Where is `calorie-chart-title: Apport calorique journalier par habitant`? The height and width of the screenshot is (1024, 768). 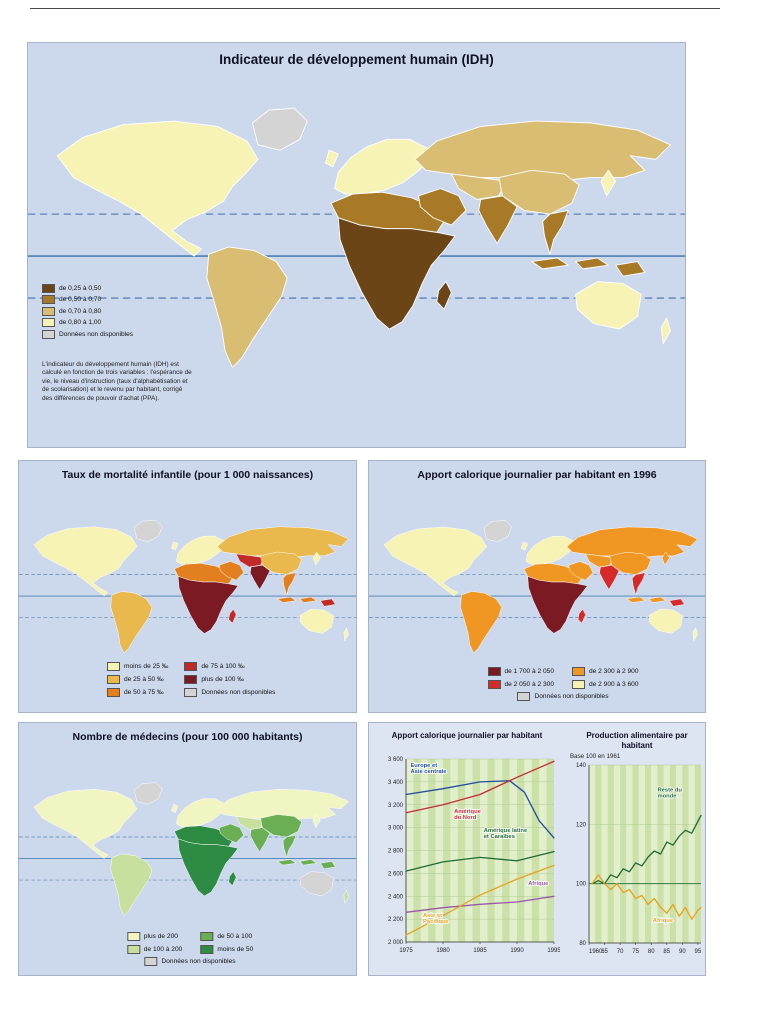 calorie-chart-title: Apport calorique journalier par habitant is located at coordinates (467, 735).